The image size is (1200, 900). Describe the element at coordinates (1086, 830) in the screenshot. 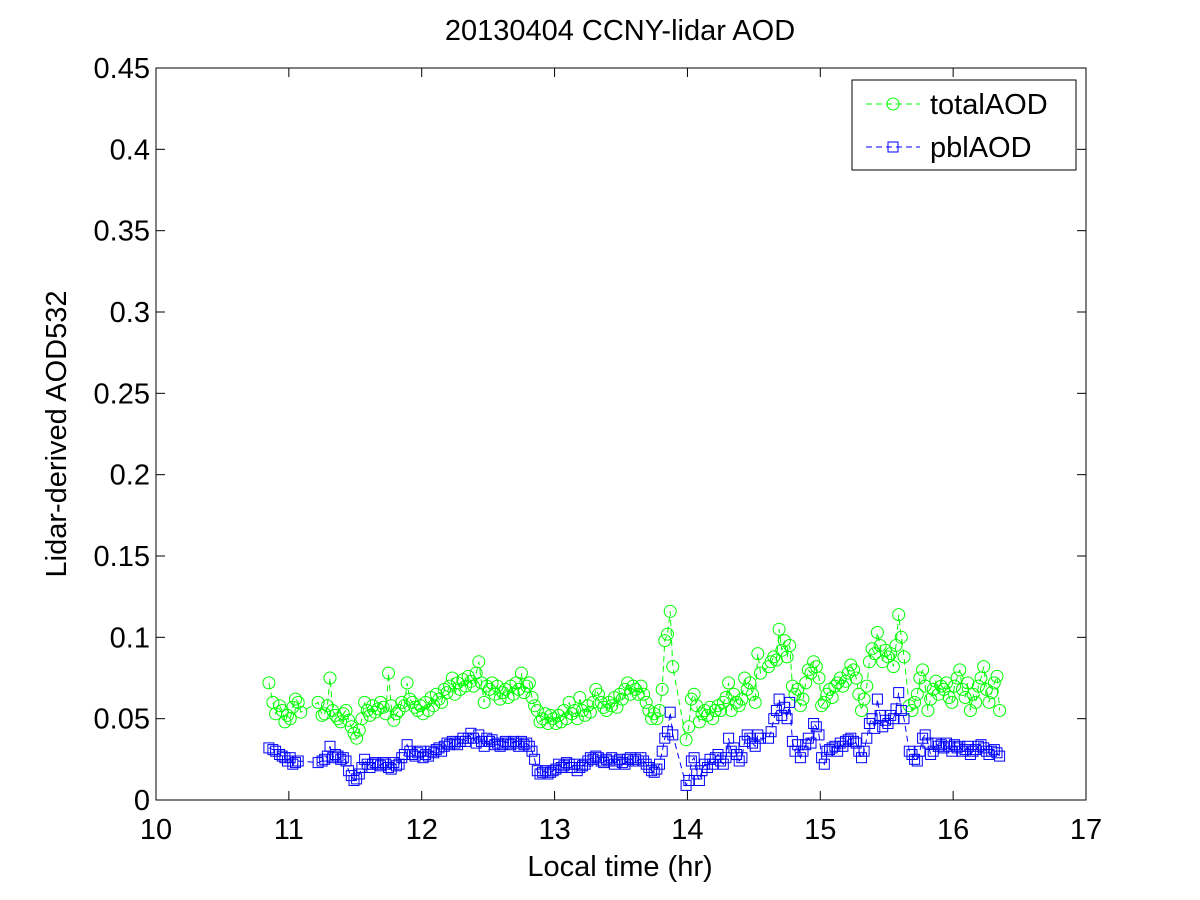

I see `x-tick-label: 17` at that location.